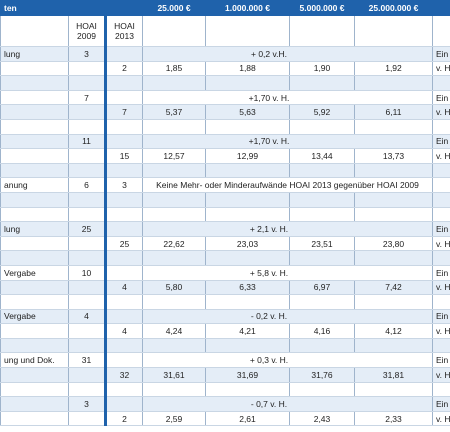 The height and width of the screenshot is (432, 450). What do you see at coordinates (287, 317) in the screenshot?
I see `cell: - 0,2 v. H.` at bounding box center [287, 317].